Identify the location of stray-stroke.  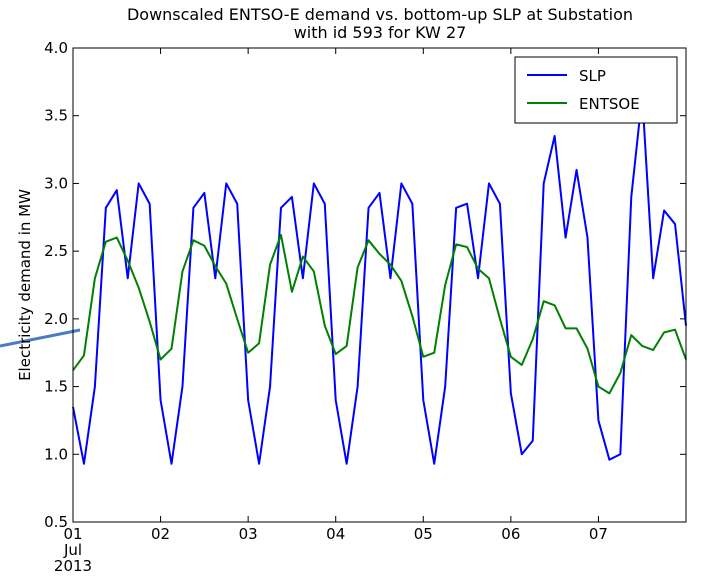
(40, 338).